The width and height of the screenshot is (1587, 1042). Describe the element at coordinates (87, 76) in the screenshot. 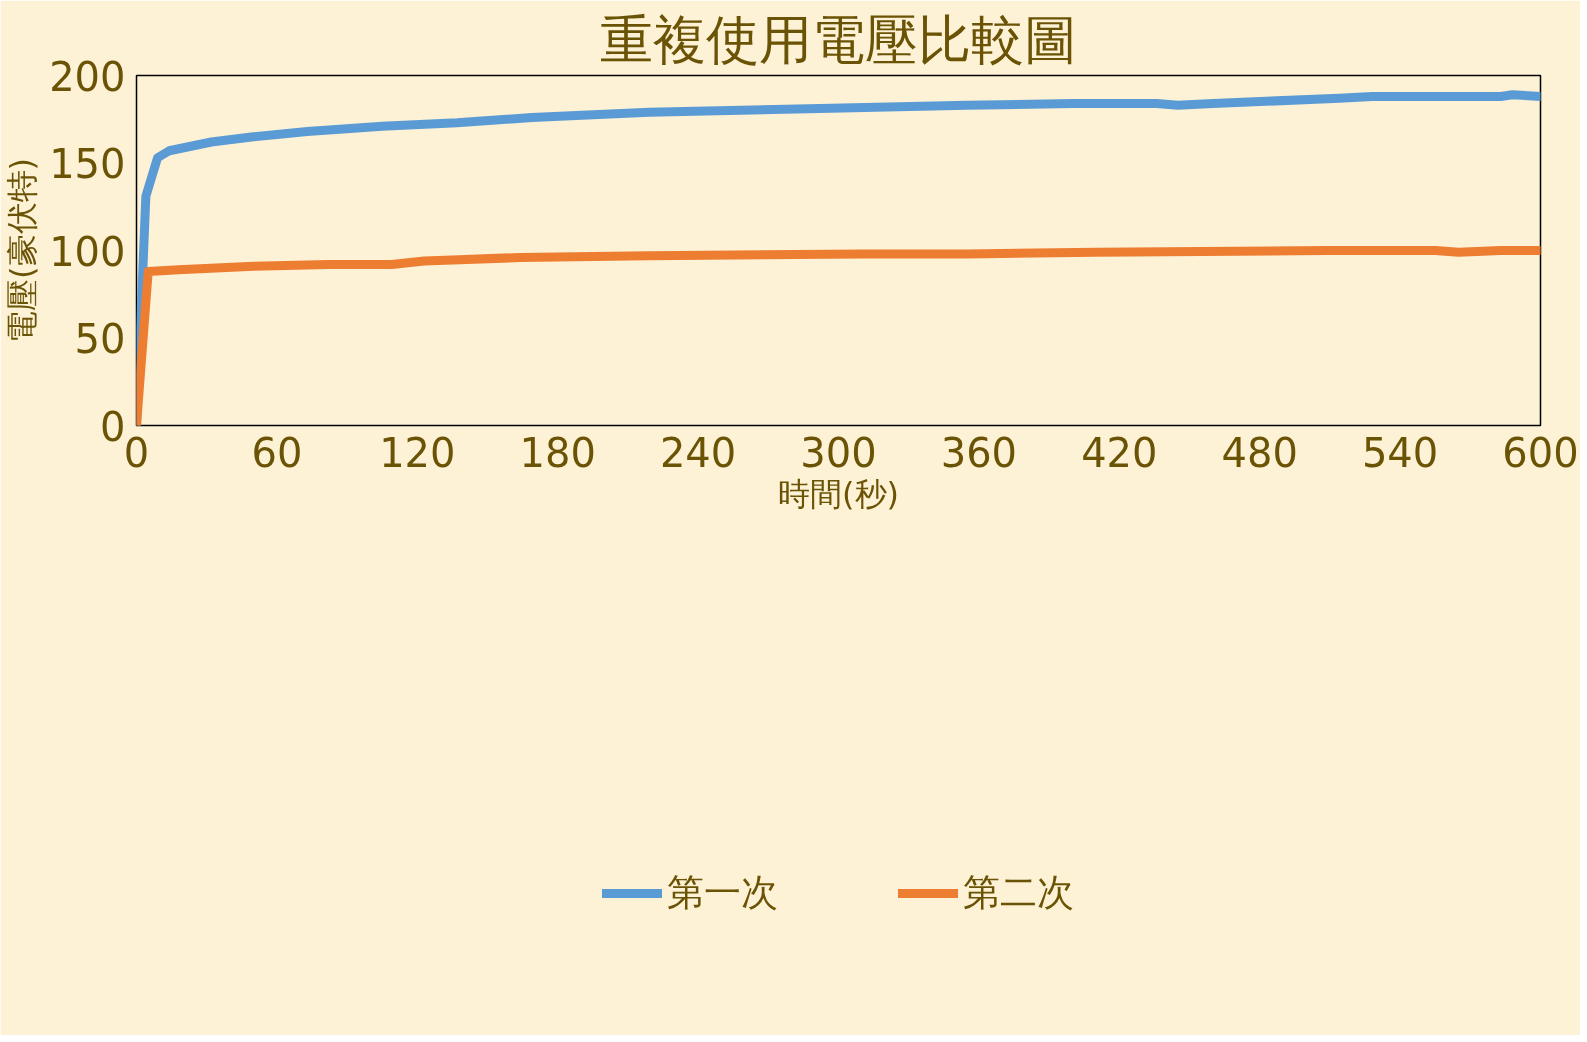

I see `y-tick-label: 200` at that location.